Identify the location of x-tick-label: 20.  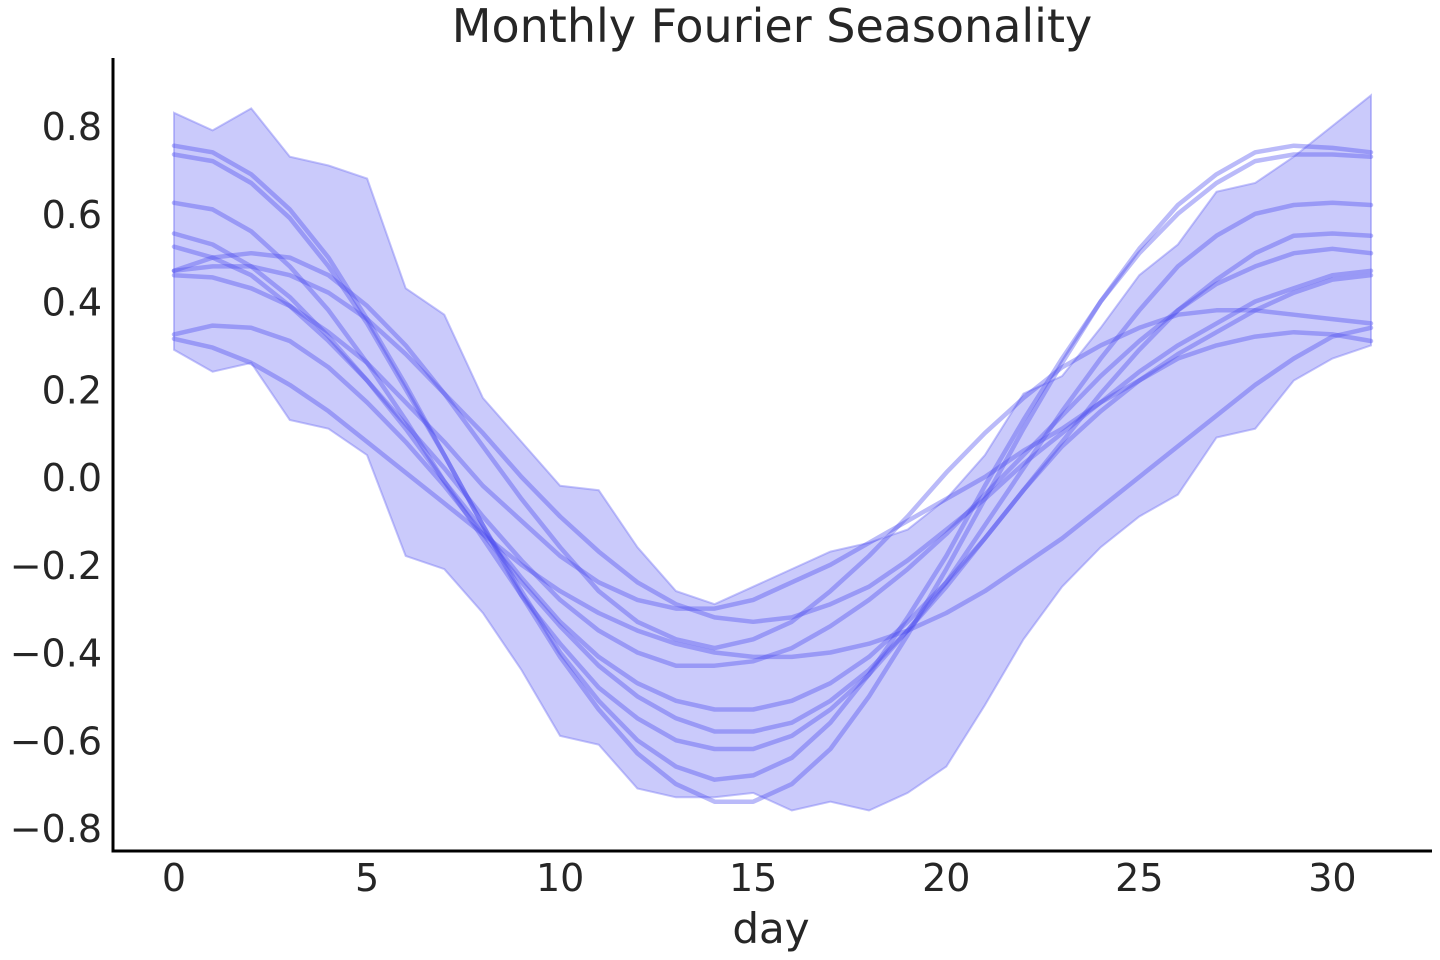
(946, 878).